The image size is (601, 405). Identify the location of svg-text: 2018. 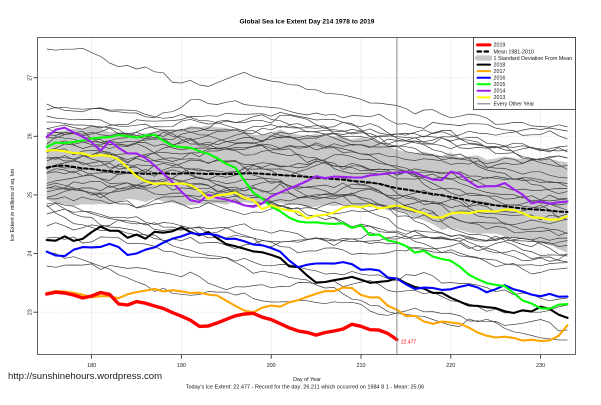
(500, 65).